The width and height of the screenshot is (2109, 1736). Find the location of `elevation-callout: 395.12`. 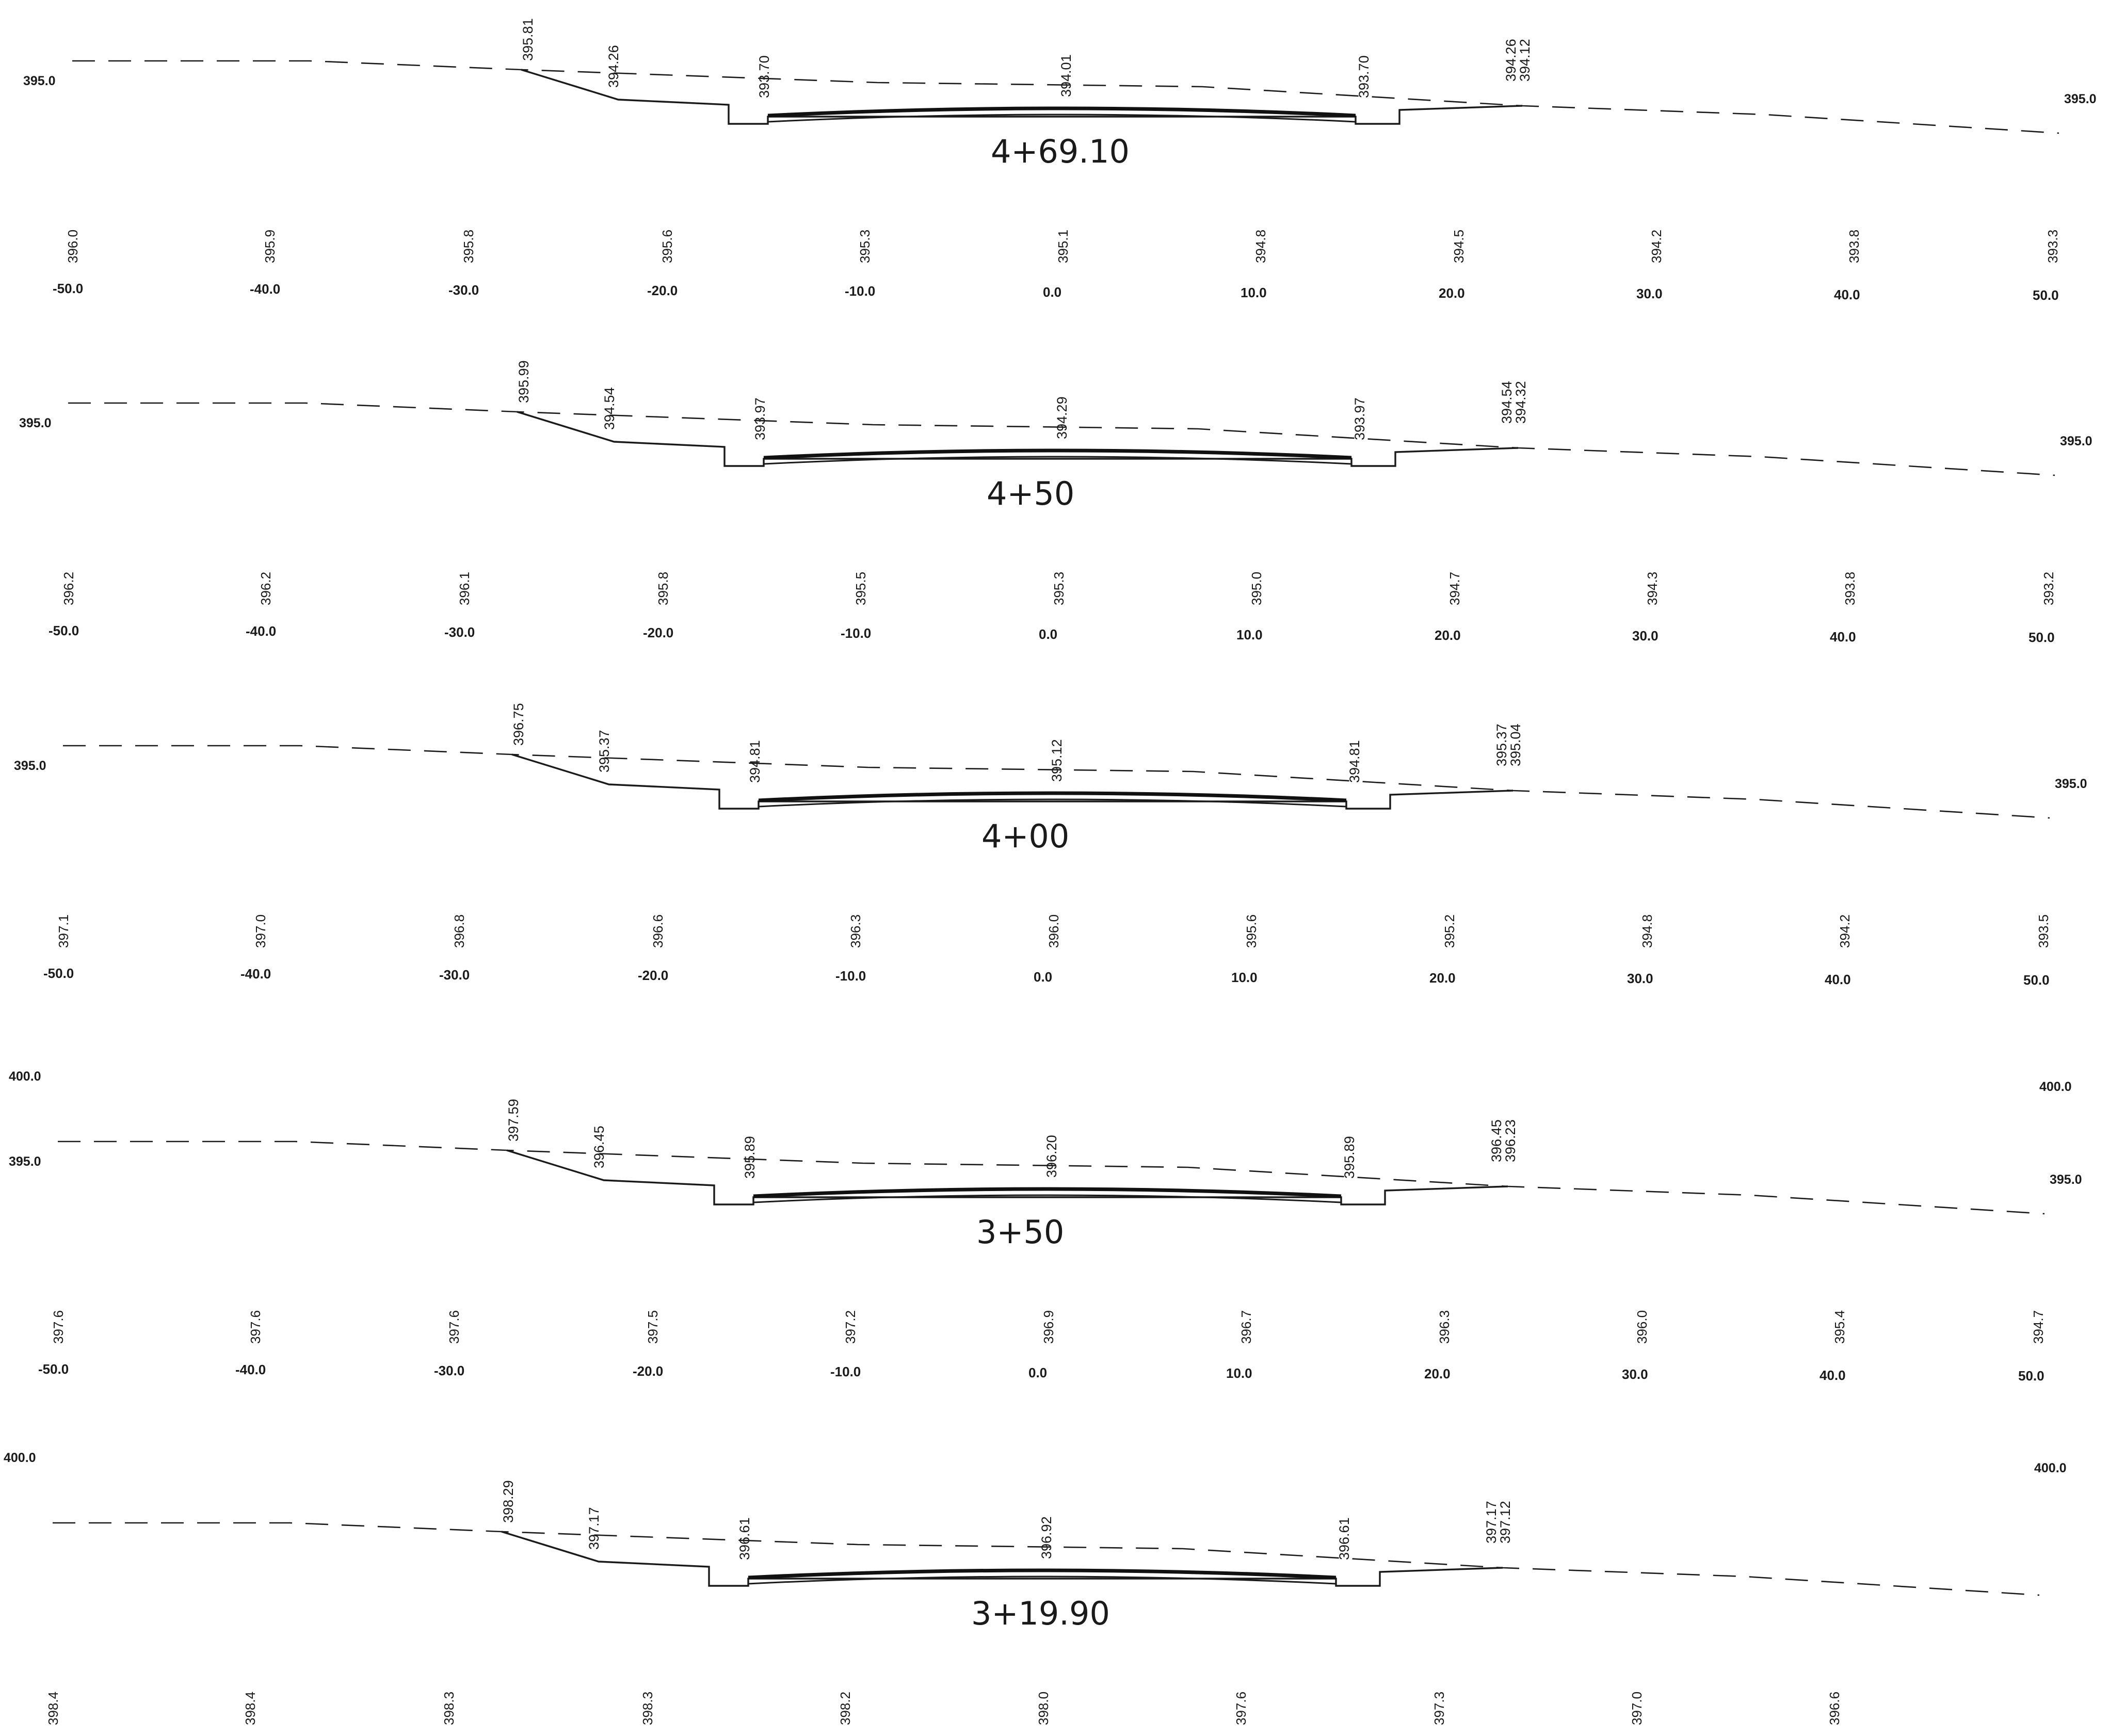

elevation-callout: 395.12 is located at coordinates (1057, 760).